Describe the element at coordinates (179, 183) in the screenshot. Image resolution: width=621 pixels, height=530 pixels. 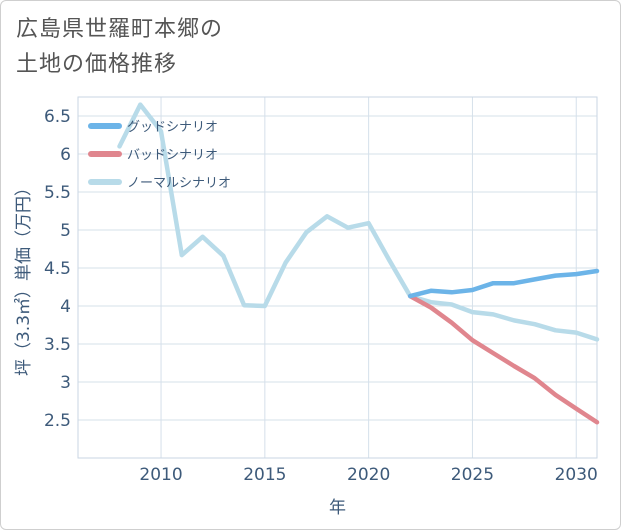
I see `legend-label: ノーマルシナリオ` at that location.